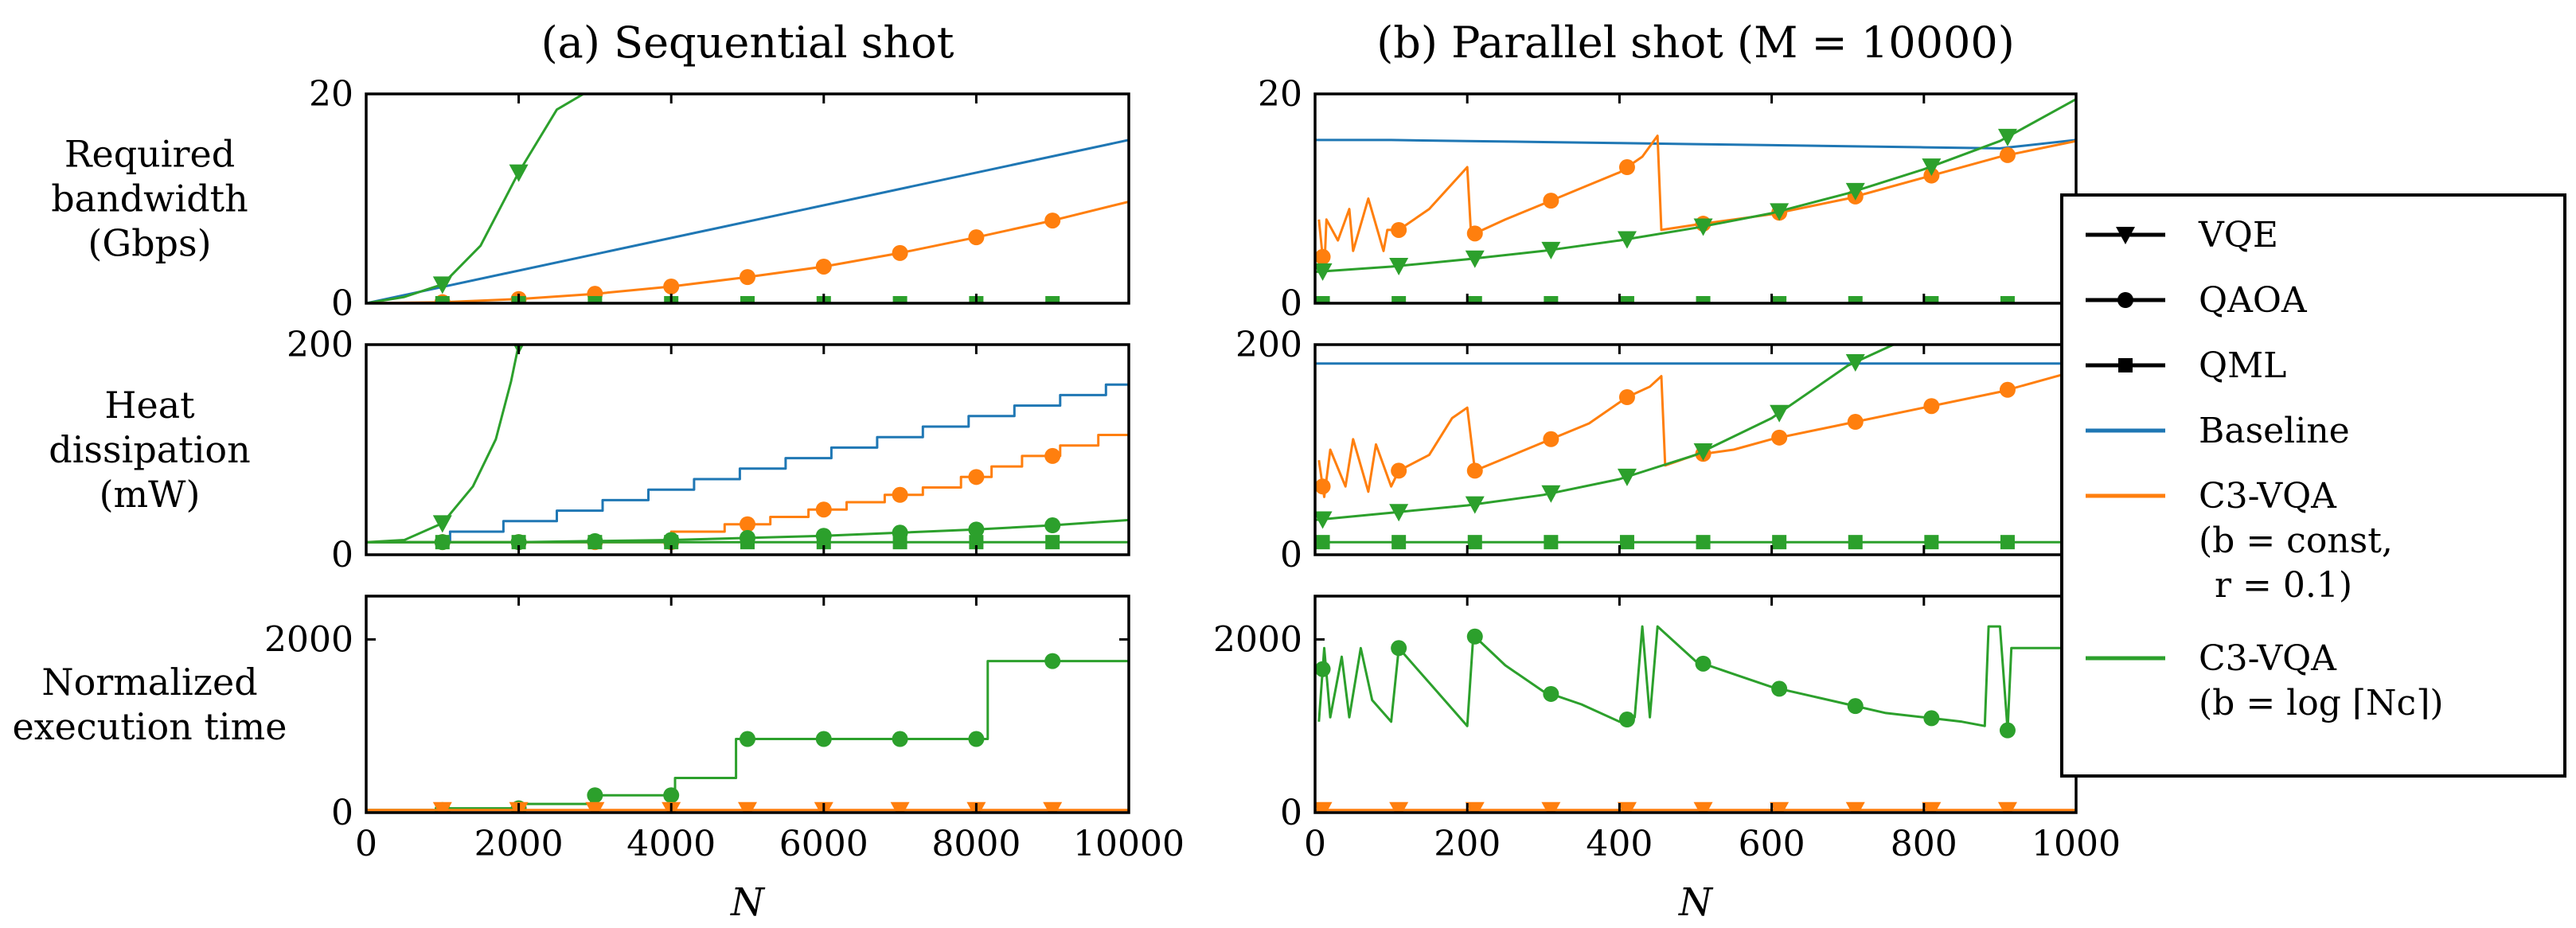 This screenshot has width=2576, height=928. Describe the element at coordinates (2274, 431) in the screenshot. I see `legend-label: Baseline` at that location.